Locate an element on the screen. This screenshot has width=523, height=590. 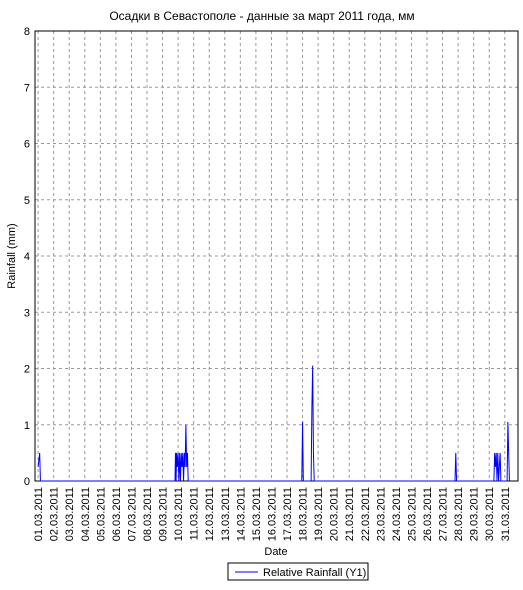
x-tick-label: 20.03.2011 is located at coordinates (335, 514).